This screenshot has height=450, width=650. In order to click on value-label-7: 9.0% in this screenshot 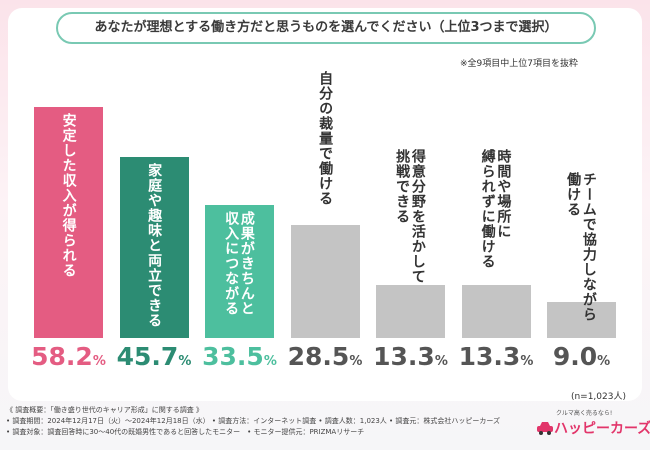, I will do `click(582, 356)`.